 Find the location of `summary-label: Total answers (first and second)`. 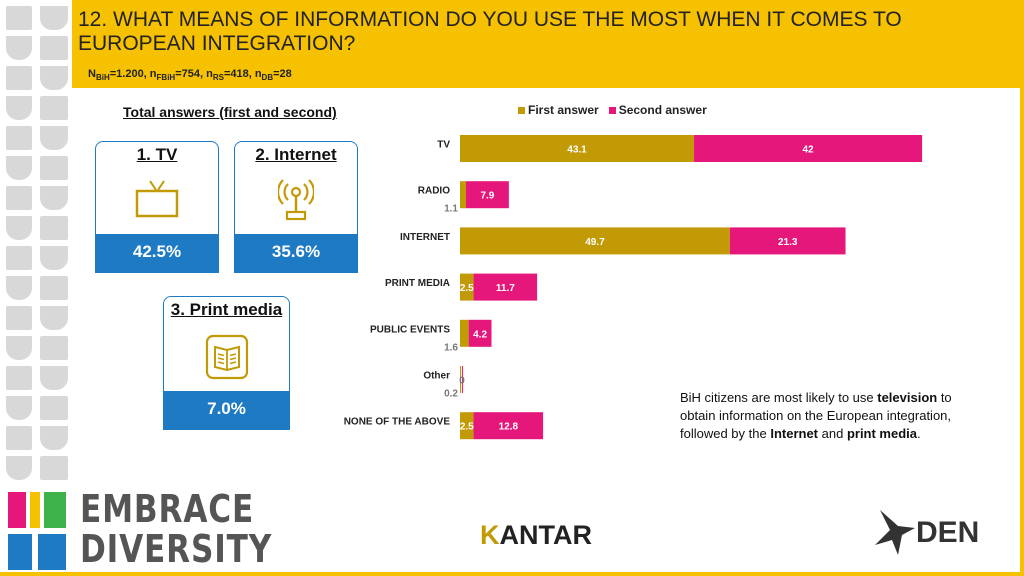

summary-label: Total answers (first and second) is located at coordinates (230, 112).